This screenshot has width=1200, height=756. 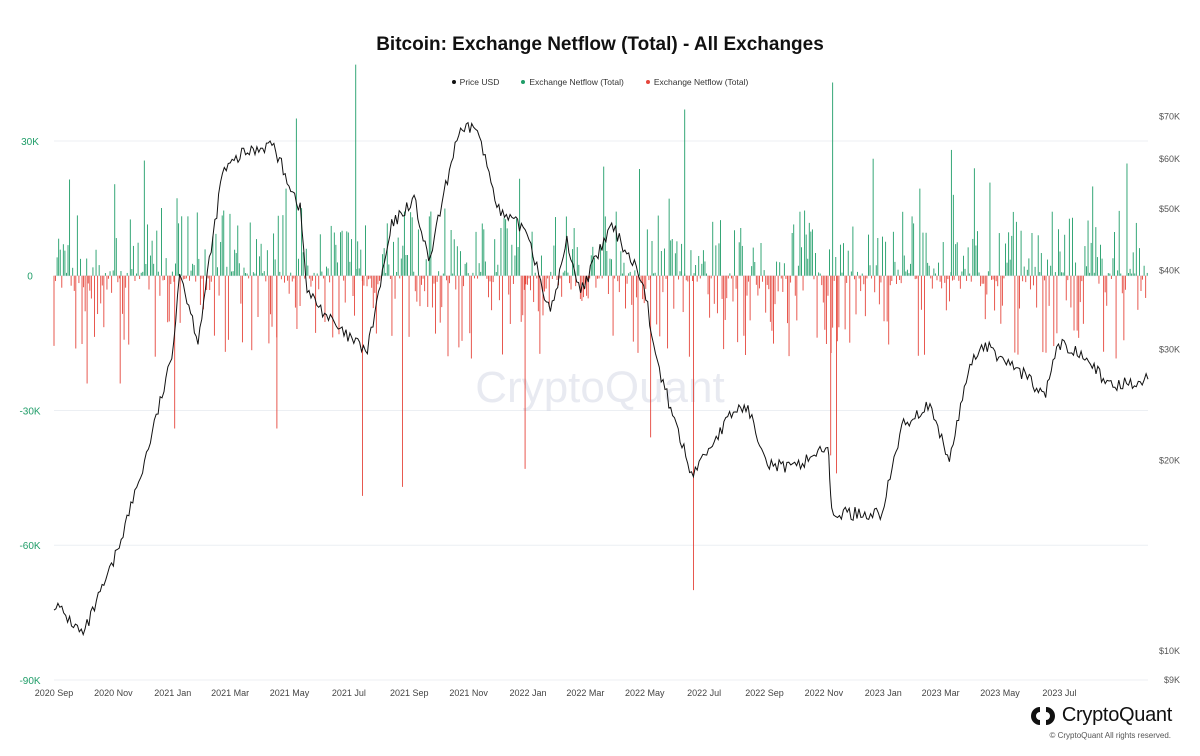 I want to click on x-tick-label: 2021 Nov, so click(x=468, y=693).